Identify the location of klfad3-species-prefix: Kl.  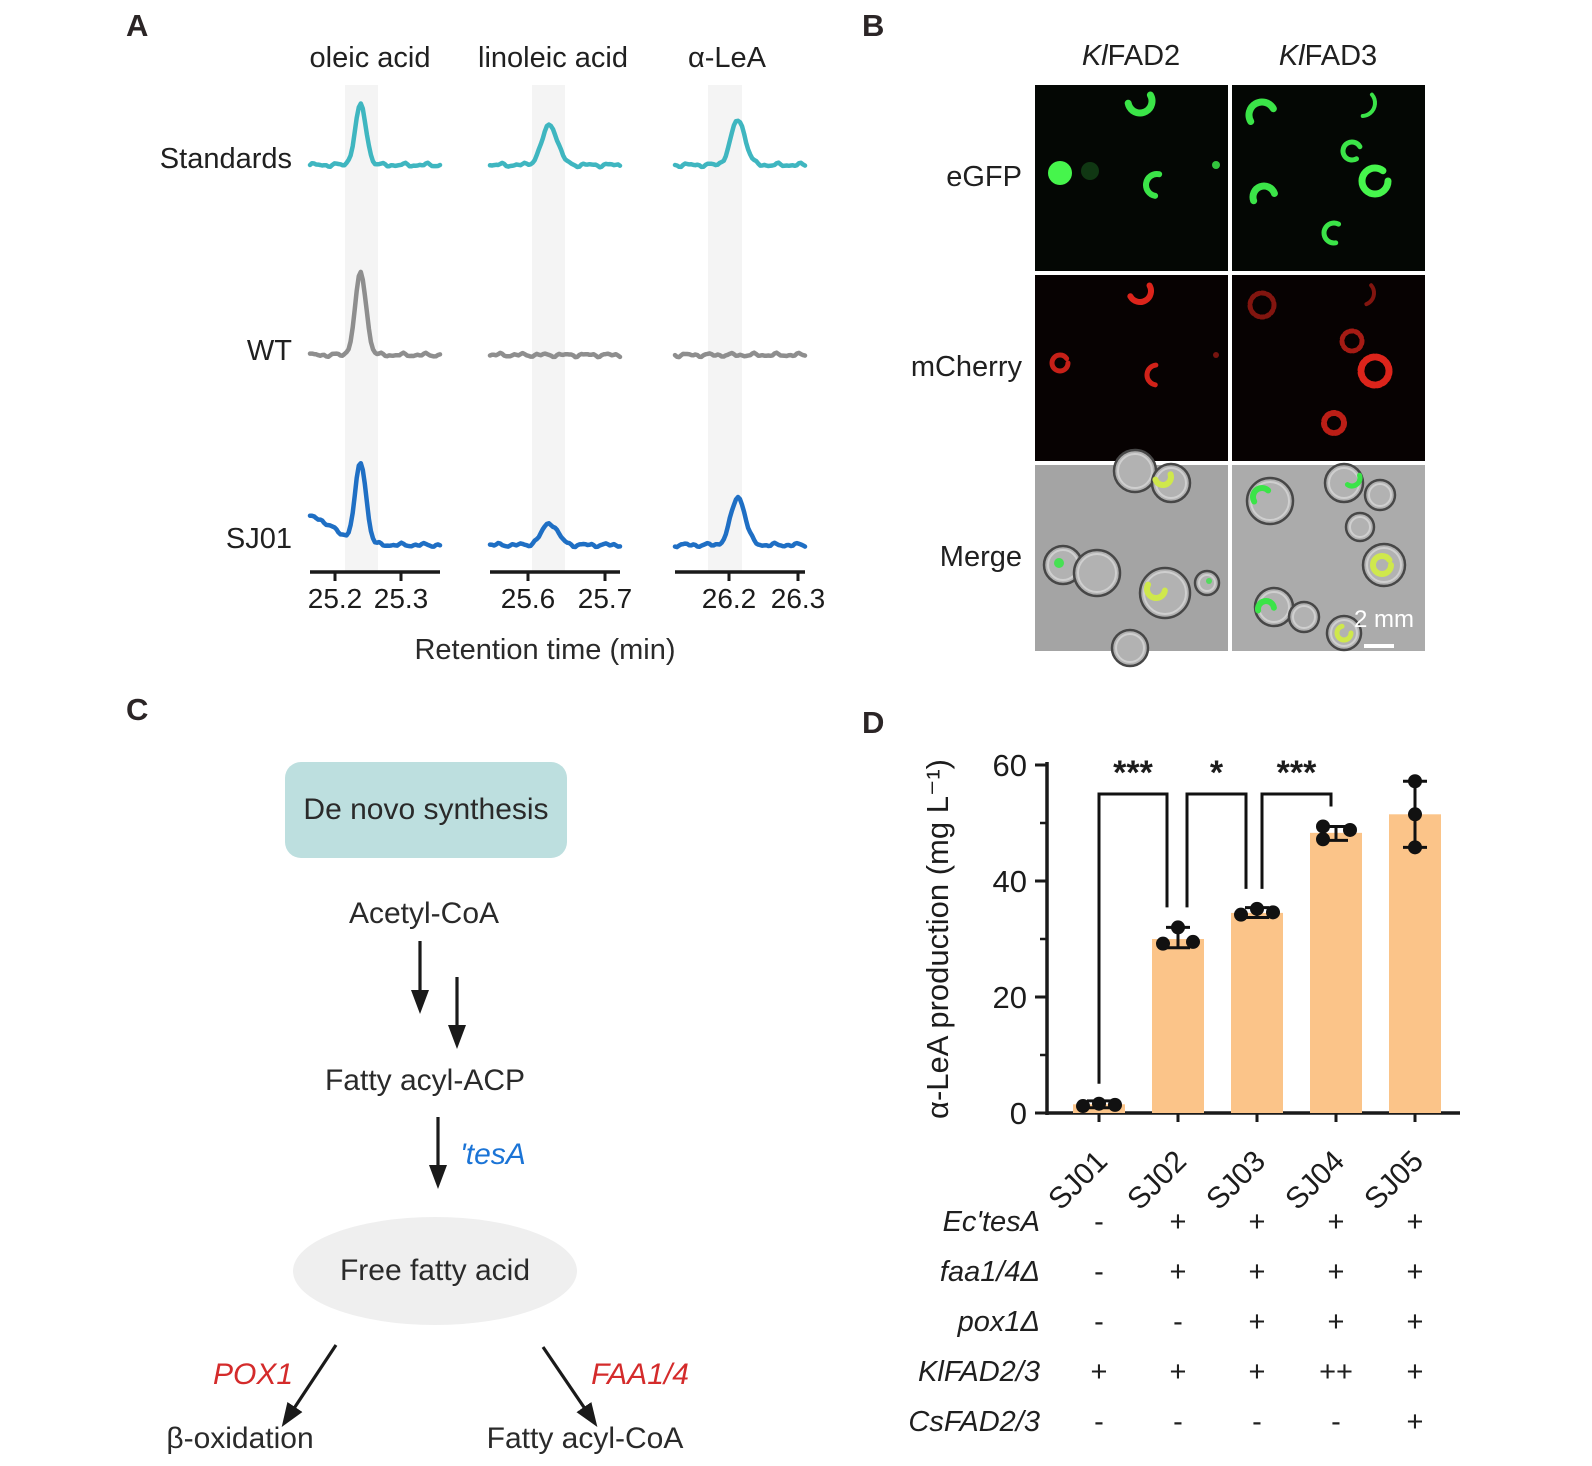
(1291, 56).